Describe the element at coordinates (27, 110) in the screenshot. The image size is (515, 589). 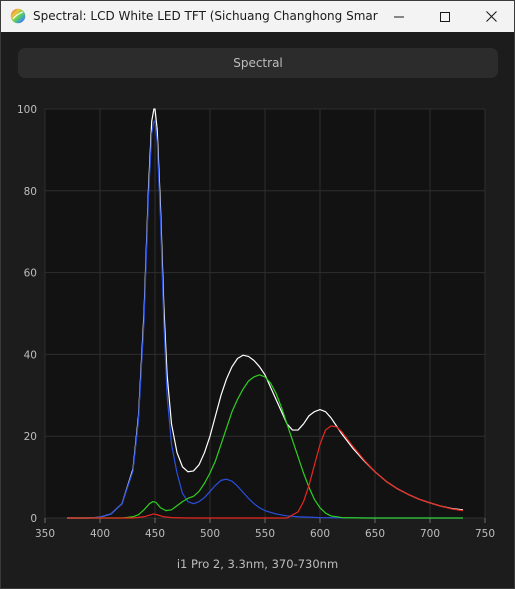
I see `y-tick-label: 100` at that location.